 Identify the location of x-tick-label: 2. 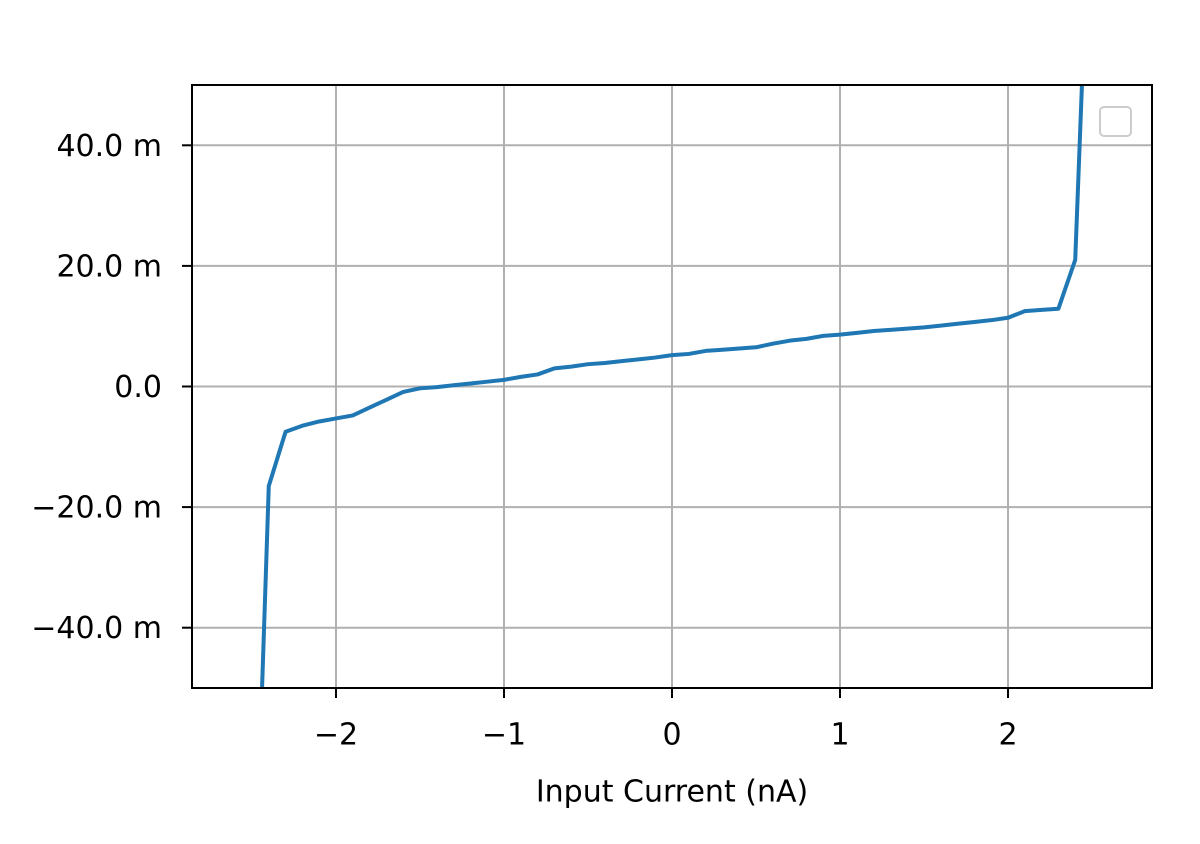
(1007, 735).